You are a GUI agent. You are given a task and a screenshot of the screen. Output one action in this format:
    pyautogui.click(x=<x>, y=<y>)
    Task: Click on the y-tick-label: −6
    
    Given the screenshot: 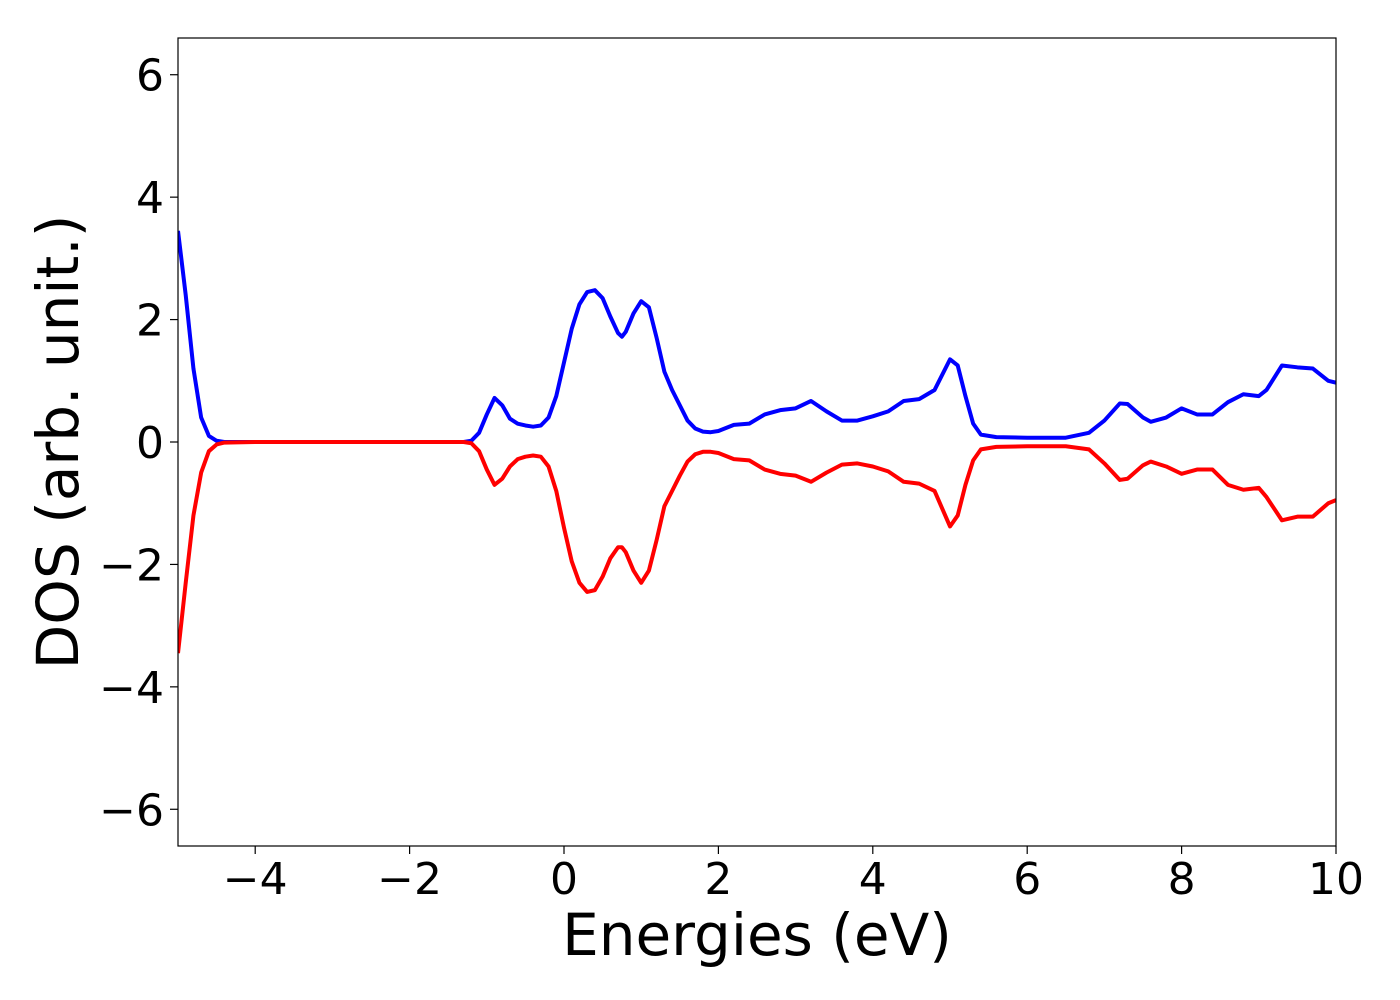 What is the action you would take?
    pyautogui.click(x=131, y=810)
    